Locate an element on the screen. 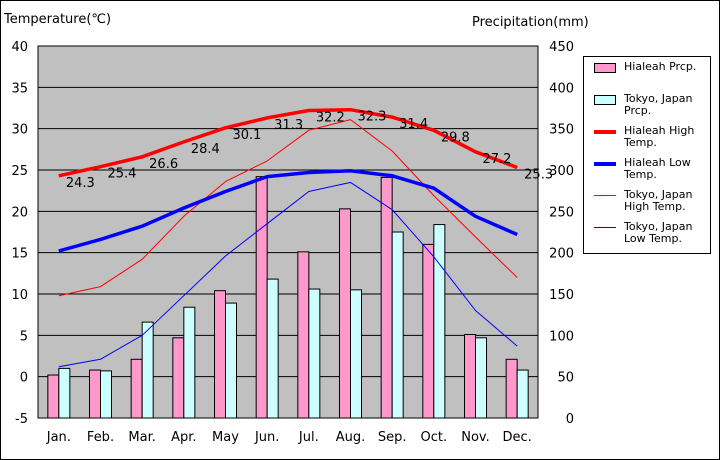 The width and height of the screenshot is (720, 460). legend-line-hialeah-low is located at coordinates (605, 164).